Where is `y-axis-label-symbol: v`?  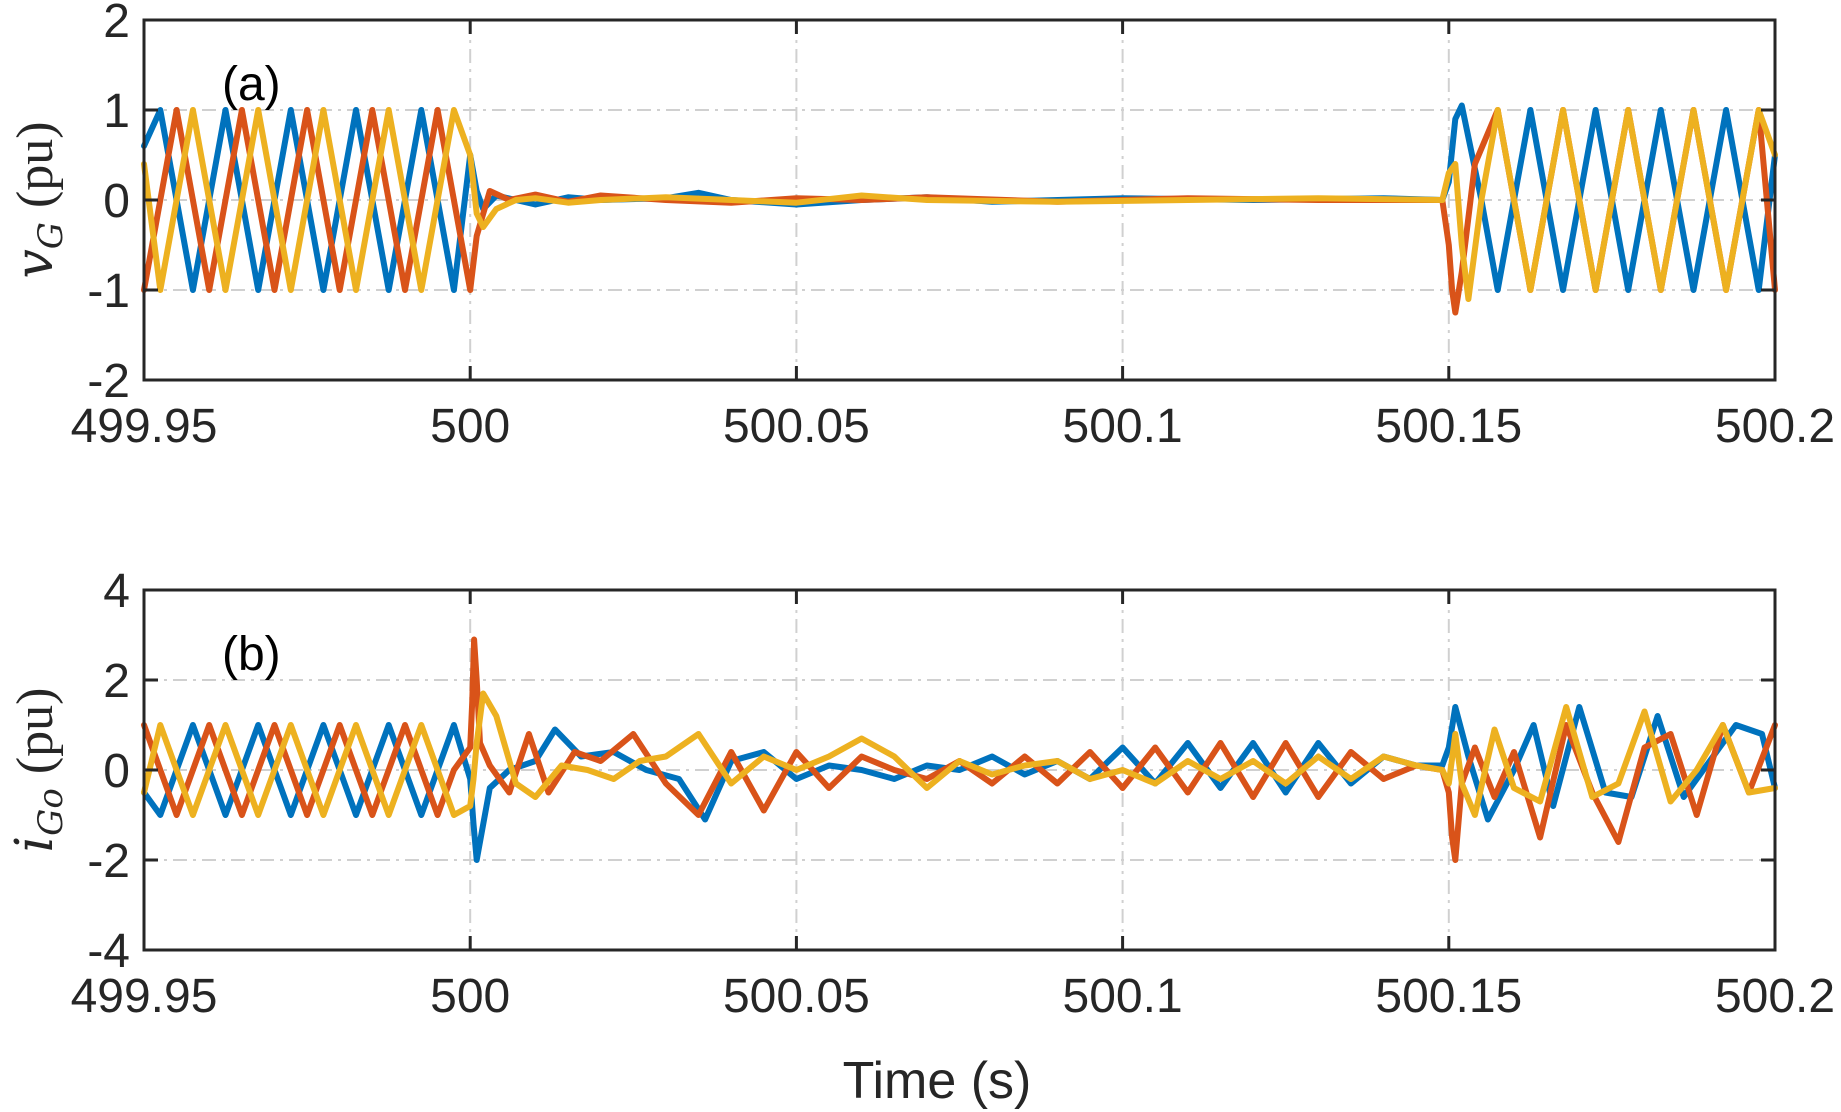 y-axis-label-symbol: v is located at coordinates (35, 263).